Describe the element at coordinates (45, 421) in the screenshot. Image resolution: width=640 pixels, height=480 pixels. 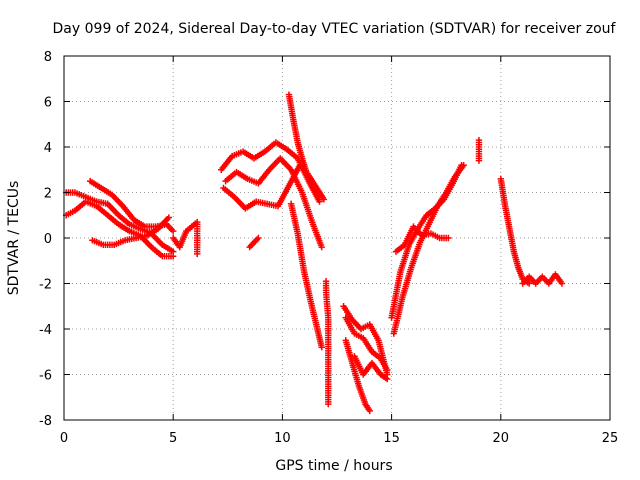
I see `y-tick-label: -8` at that location.